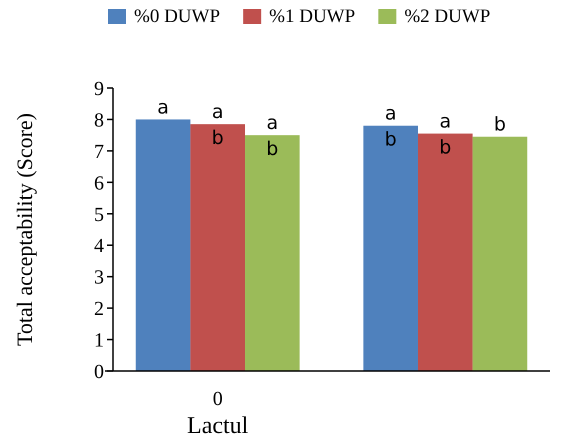 The image size is (565, 440). What do you see at coordinates (218, 426) in the screenshot?
I see `x-axis-title: Lactul` at bounding box center [218, 426].